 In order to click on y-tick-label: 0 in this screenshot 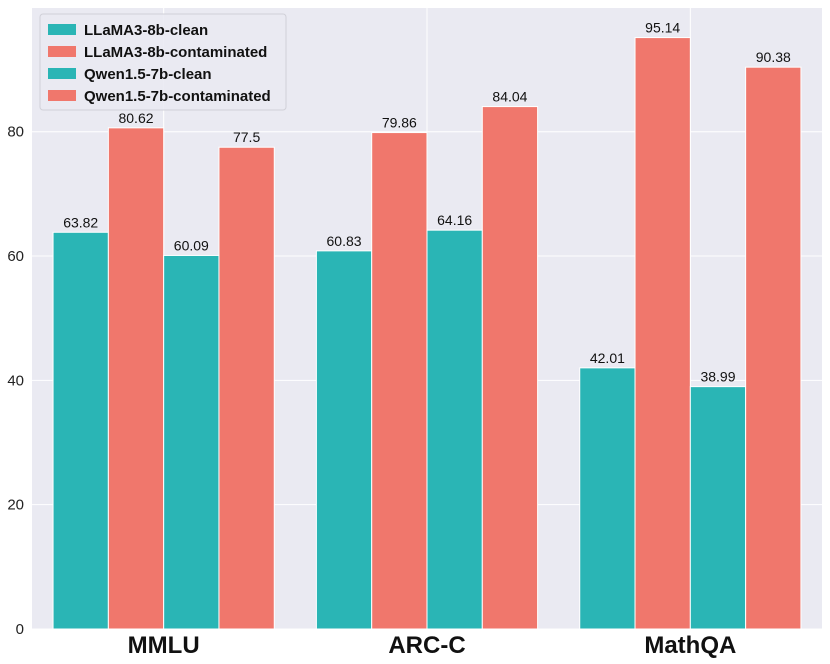, I will do `click(20, 629)`.